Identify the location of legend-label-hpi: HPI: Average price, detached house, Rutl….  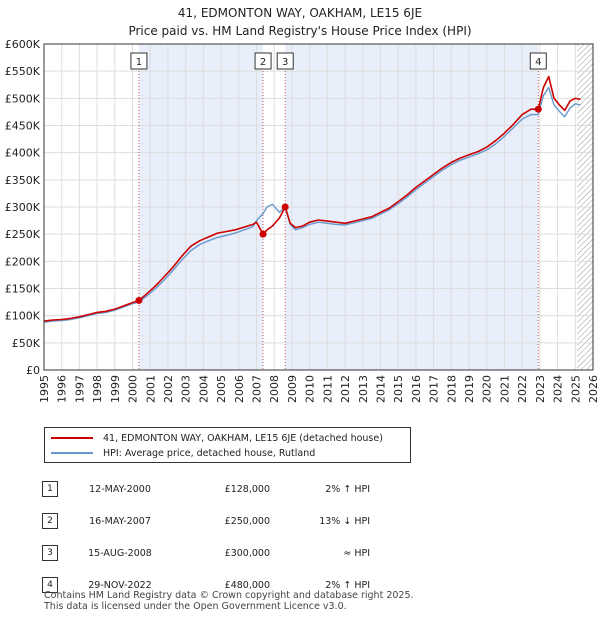
(209, 453).